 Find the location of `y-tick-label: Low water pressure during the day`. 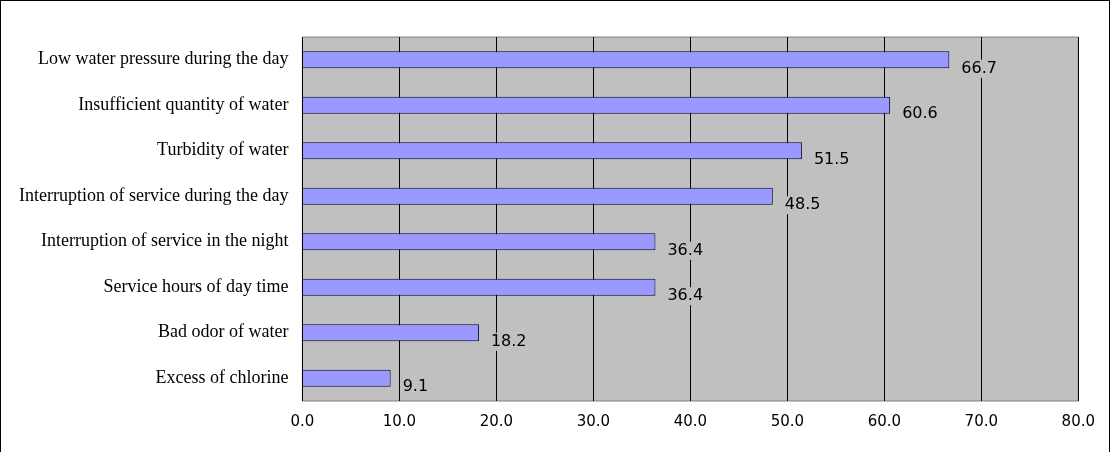

y-tick-label: Low water pressure during the day is located at coordinates (163, 58).